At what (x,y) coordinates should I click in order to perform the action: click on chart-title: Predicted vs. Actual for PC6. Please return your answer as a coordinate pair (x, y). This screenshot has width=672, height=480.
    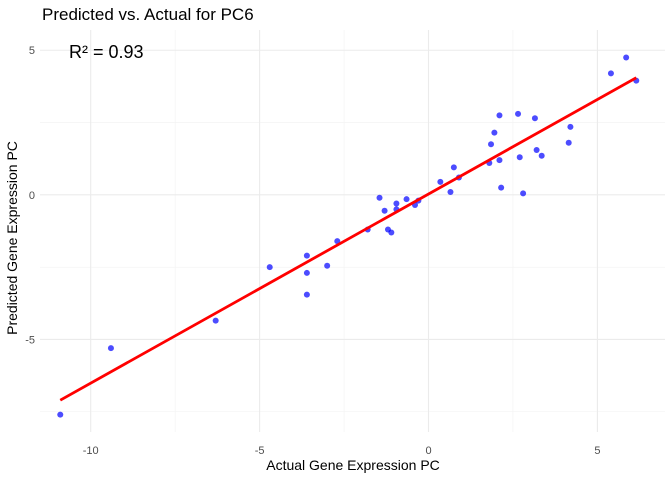
    Looking at the image, I should click on (148, 14).